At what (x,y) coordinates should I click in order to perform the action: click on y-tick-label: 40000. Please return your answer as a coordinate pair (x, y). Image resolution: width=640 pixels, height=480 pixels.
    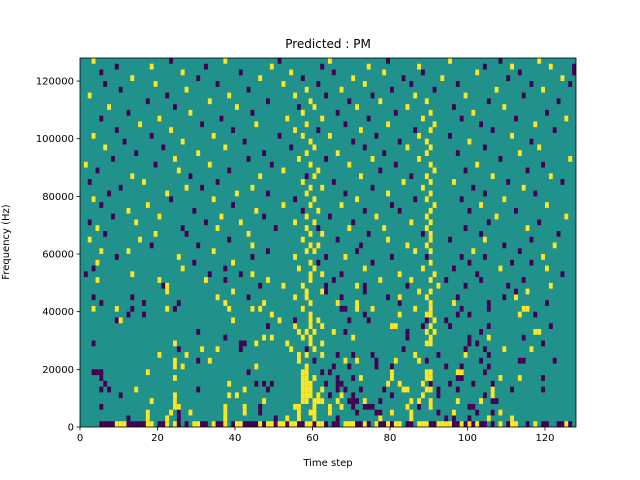
    Looking at the image, I should click on (58, 312).